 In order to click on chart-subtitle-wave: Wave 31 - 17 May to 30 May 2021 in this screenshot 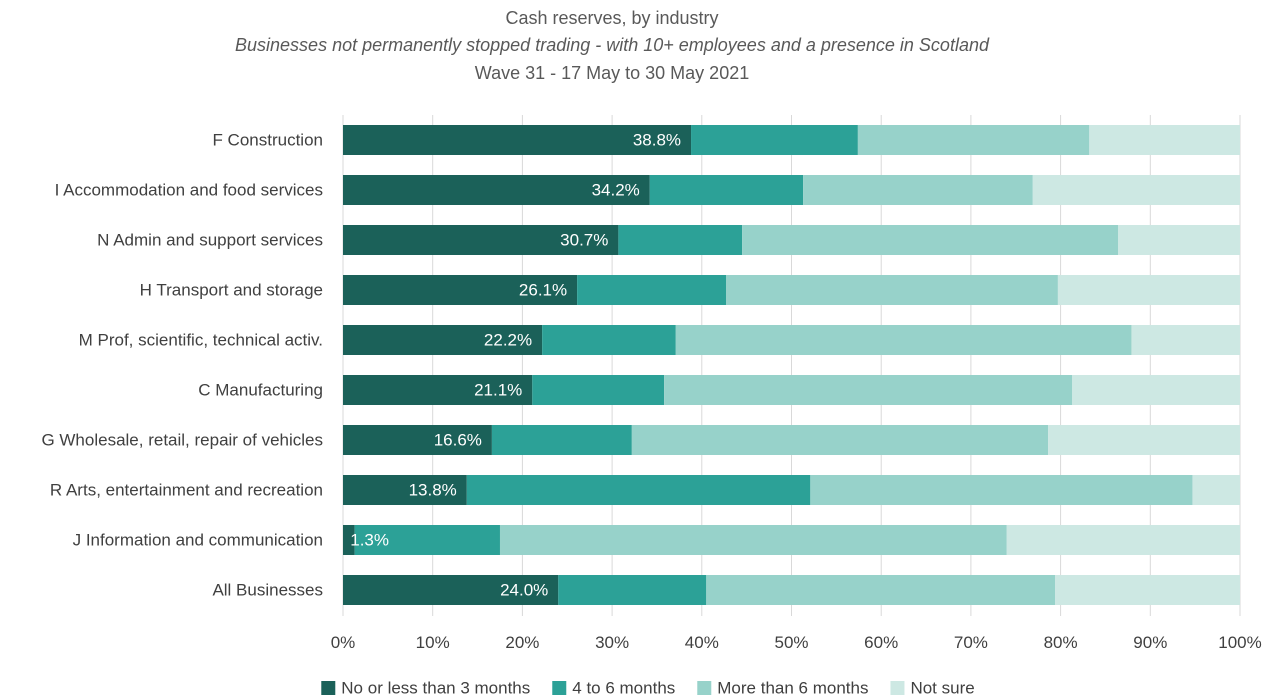, I will do `click(612, 73)`.